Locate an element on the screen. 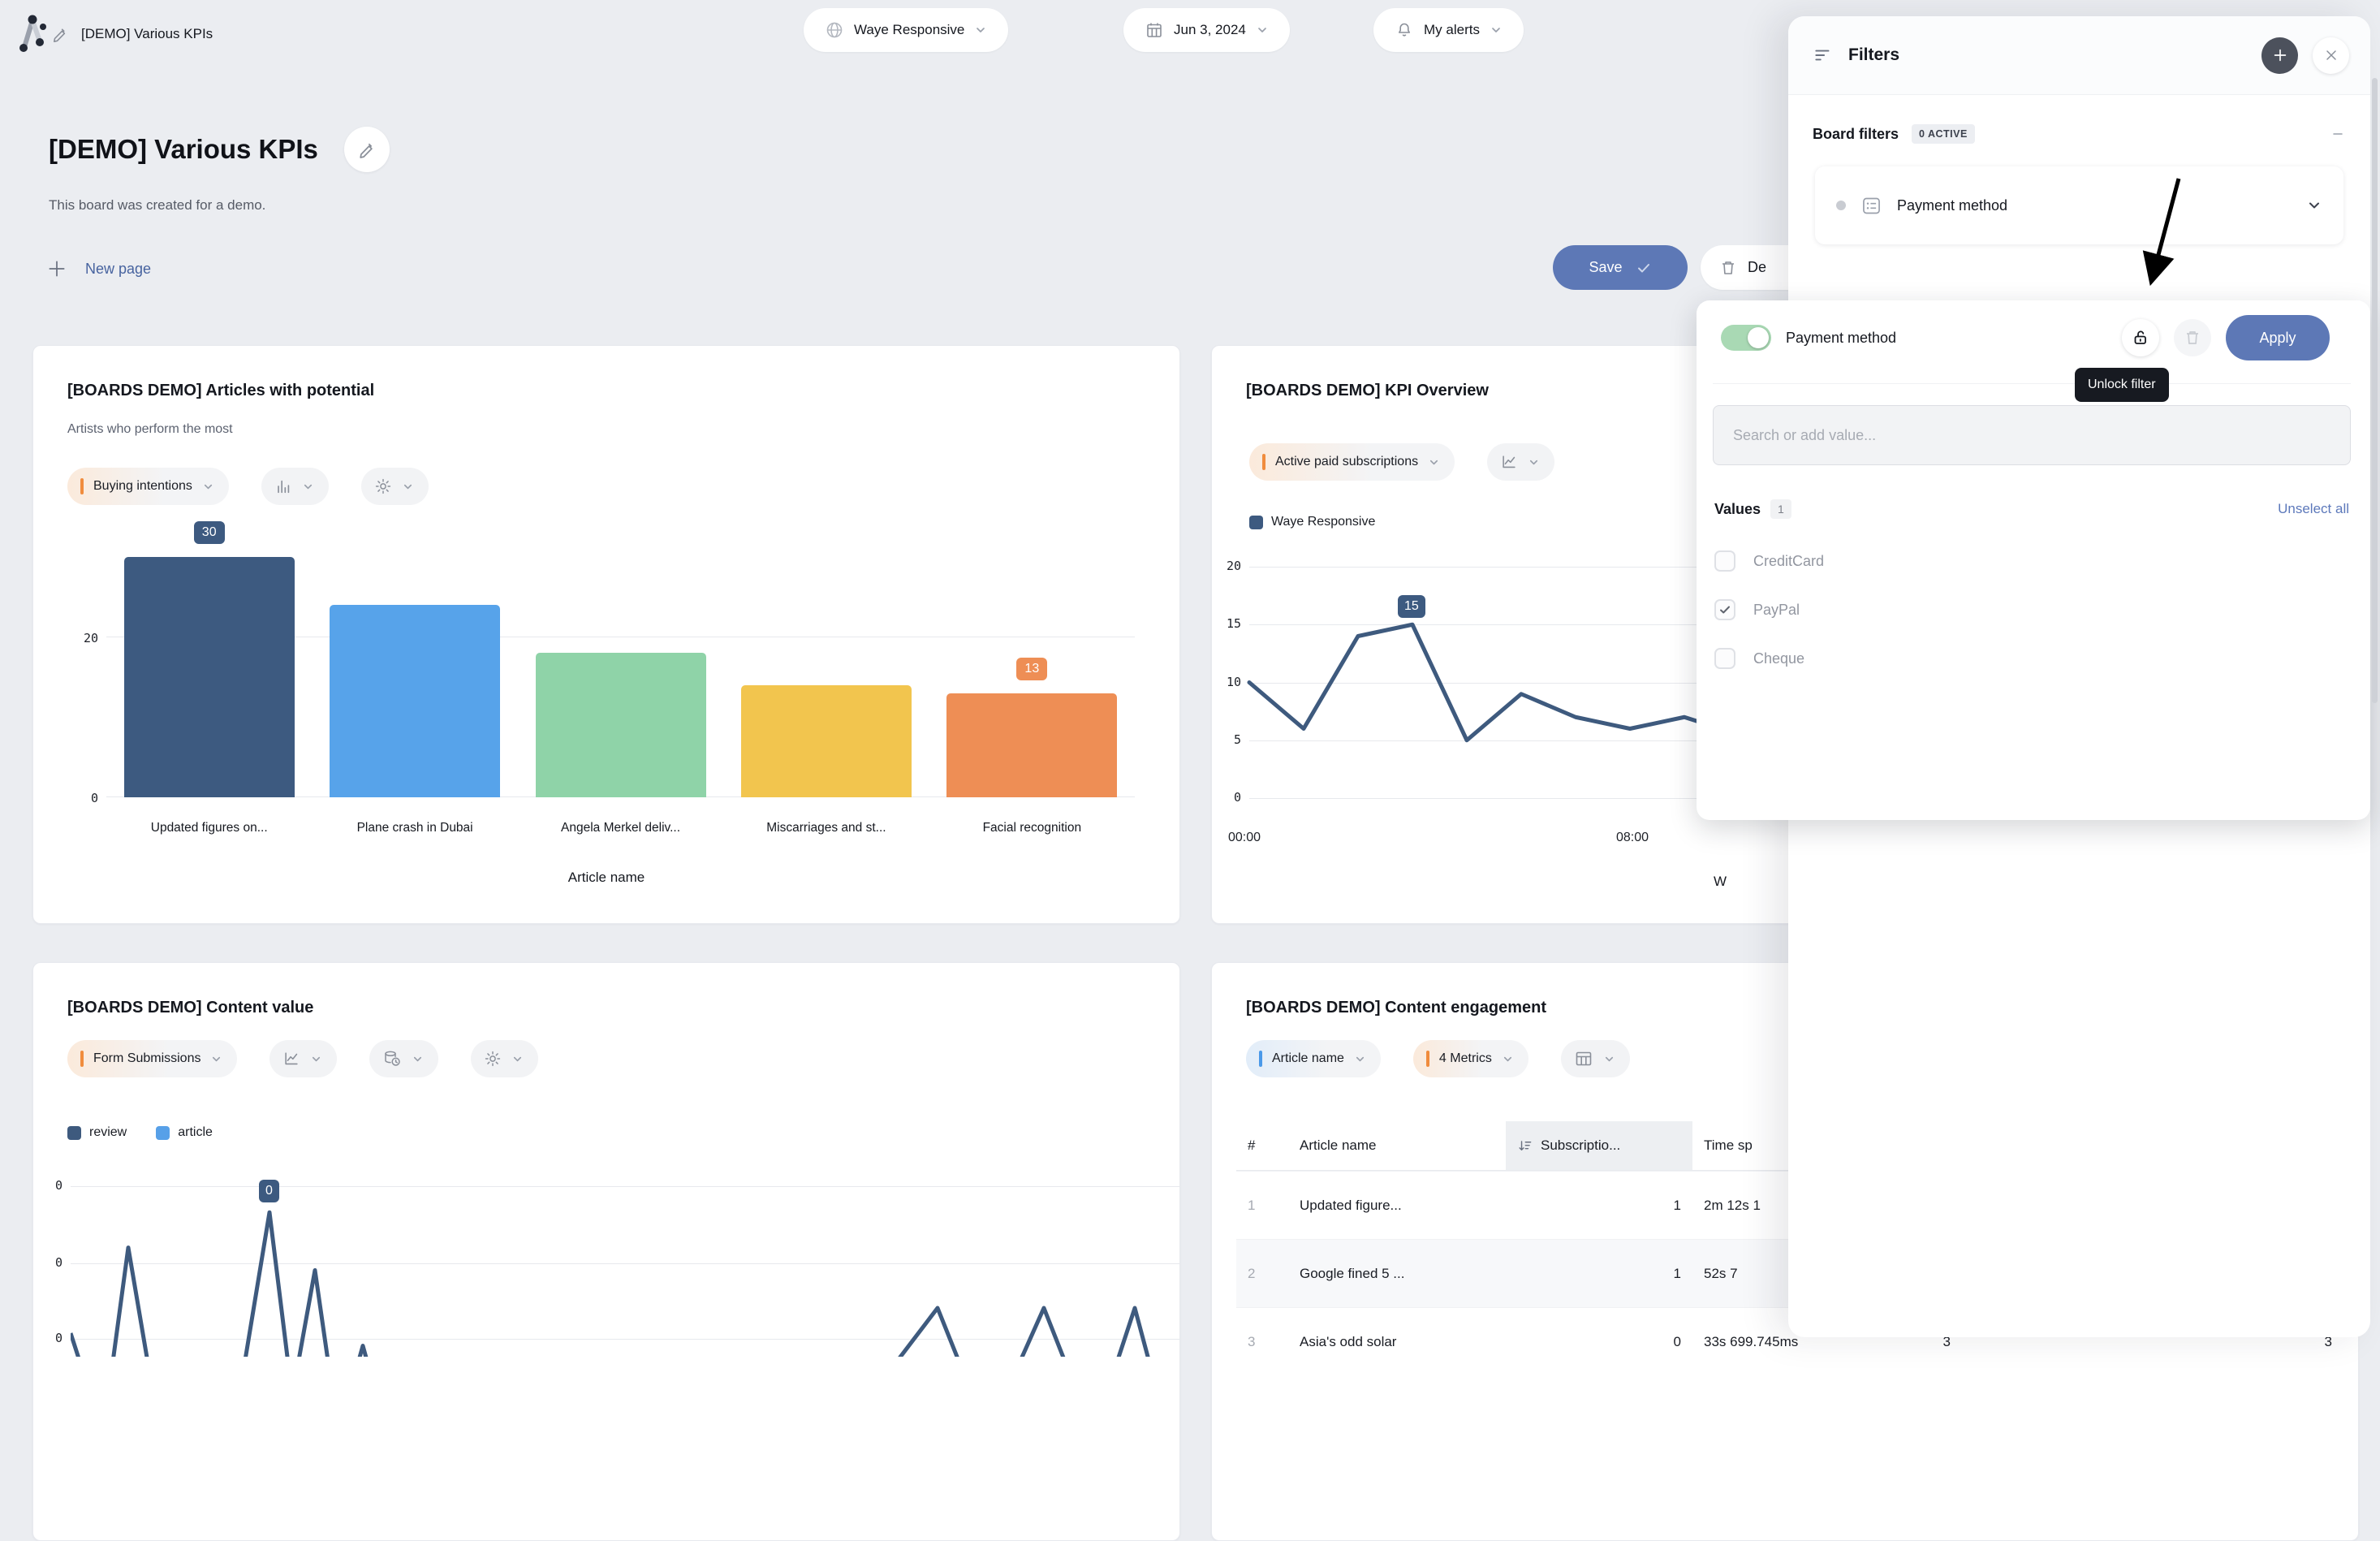 Image resolution: width=2380 pixels, height=1541 pixels. unselect-all-link: Unselect all is located at coordinates (2313, 508).